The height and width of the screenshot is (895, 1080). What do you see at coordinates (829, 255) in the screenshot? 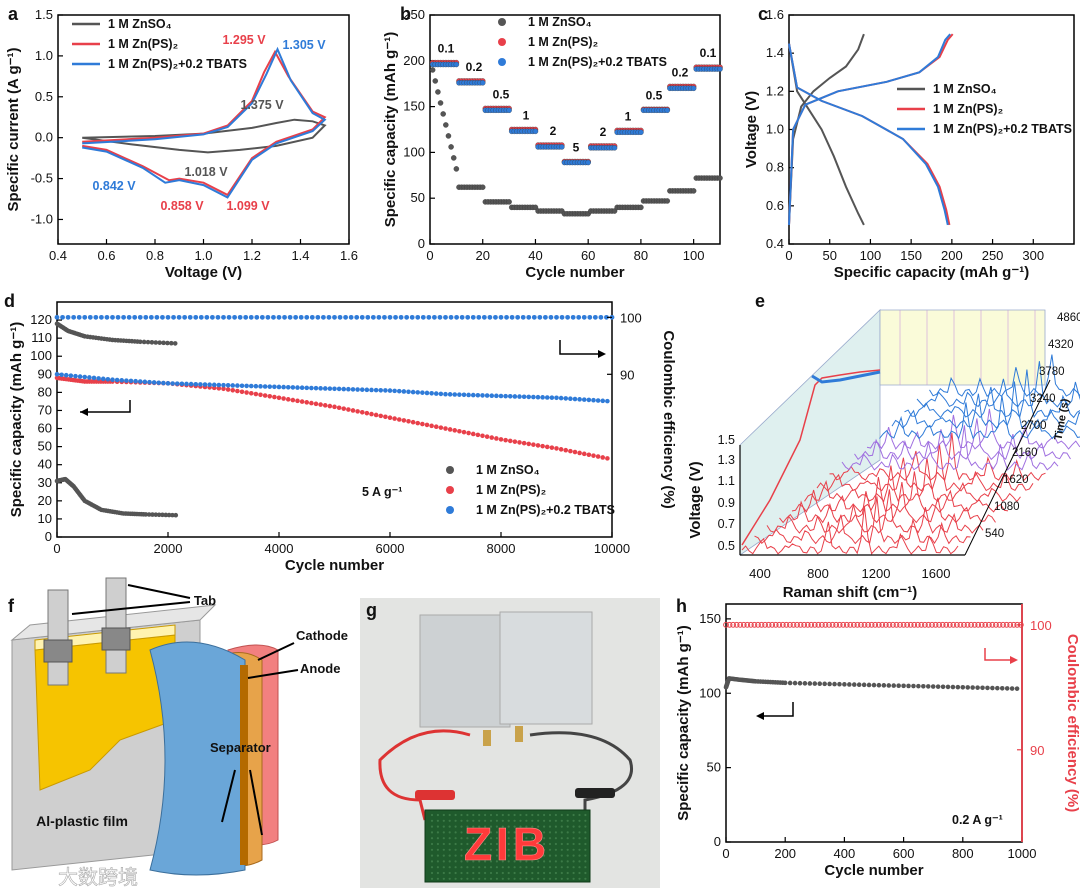
I see `x-tick-label: 50` at bounding box center [829, 255].